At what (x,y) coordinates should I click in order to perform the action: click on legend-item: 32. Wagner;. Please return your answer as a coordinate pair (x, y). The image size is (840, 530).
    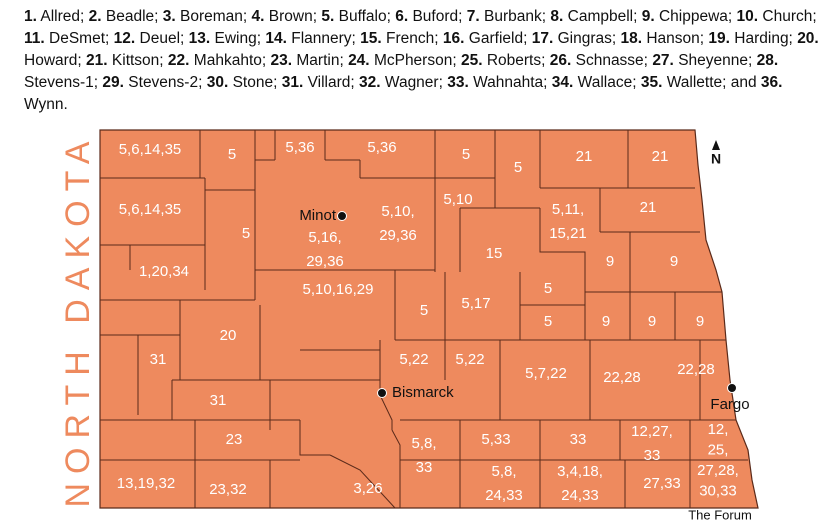
    Looking at the image, I should click on (401, 82).